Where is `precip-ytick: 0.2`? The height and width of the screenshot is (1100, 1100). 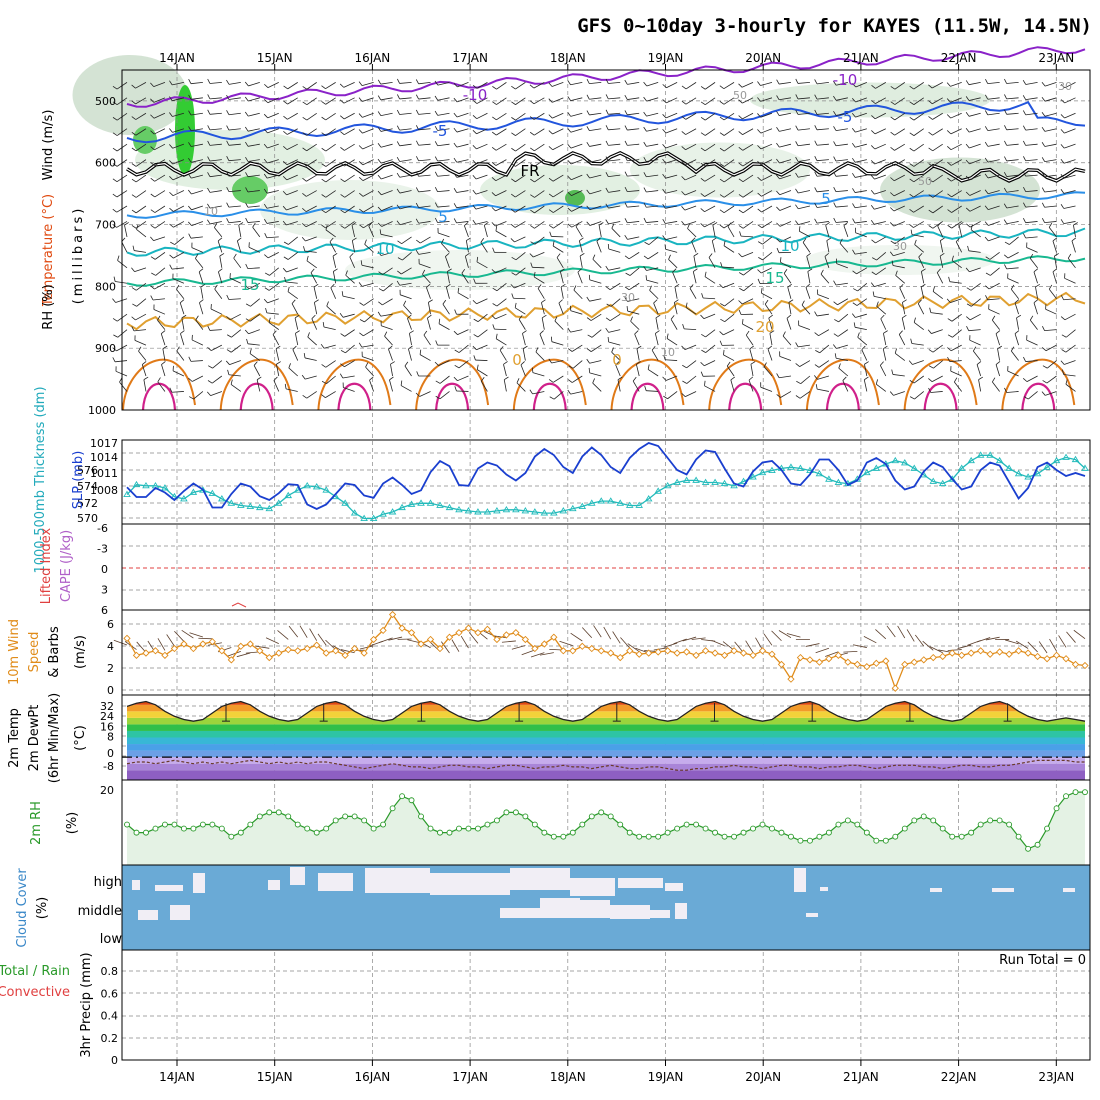
precip-ytick: 0.2 is located at coordinates (110, 1038).